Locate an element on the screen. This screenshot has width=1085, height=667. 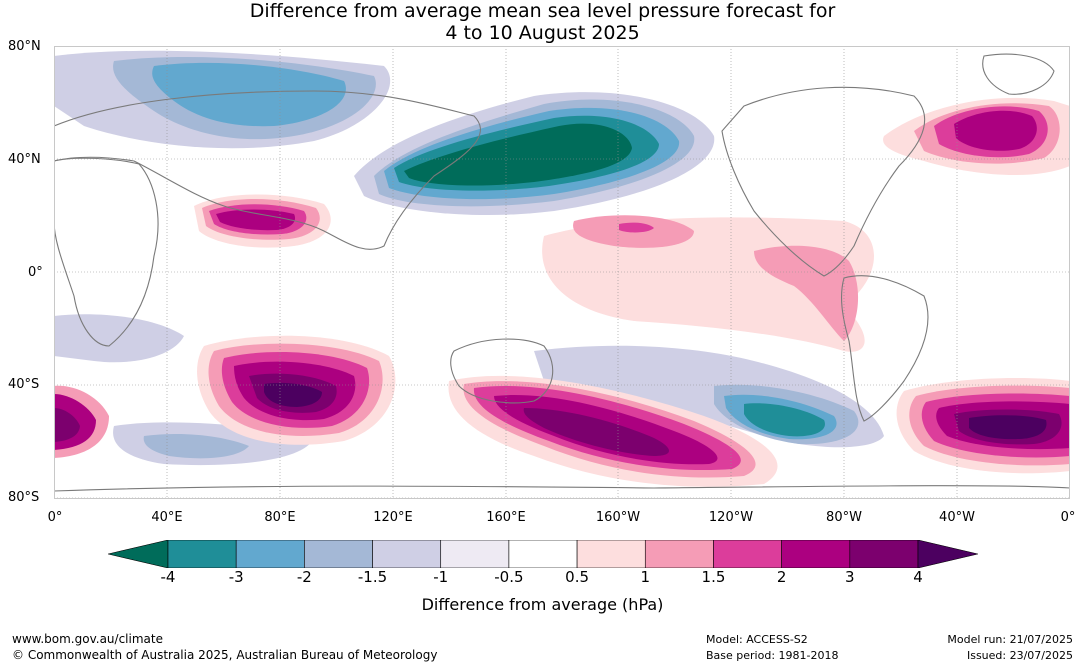
colorbar-label: Difference from average (hPa) is located at coordinates (542, 604).